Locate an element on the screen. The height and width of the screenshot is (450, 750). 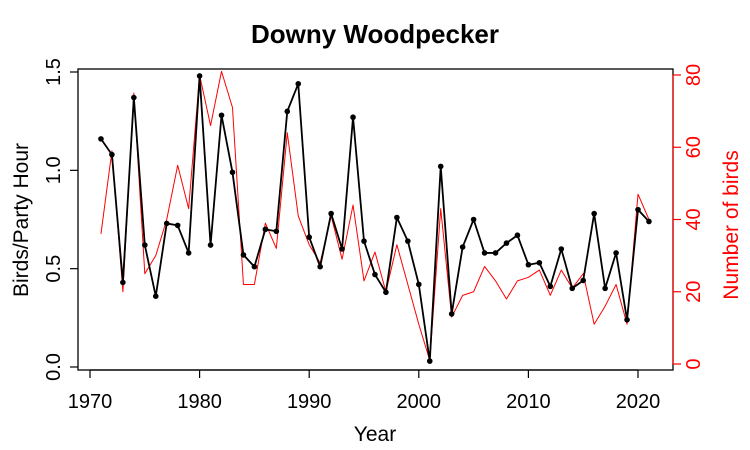
chart-title: Downy Woodpecker is located at coordinates (375, 34).